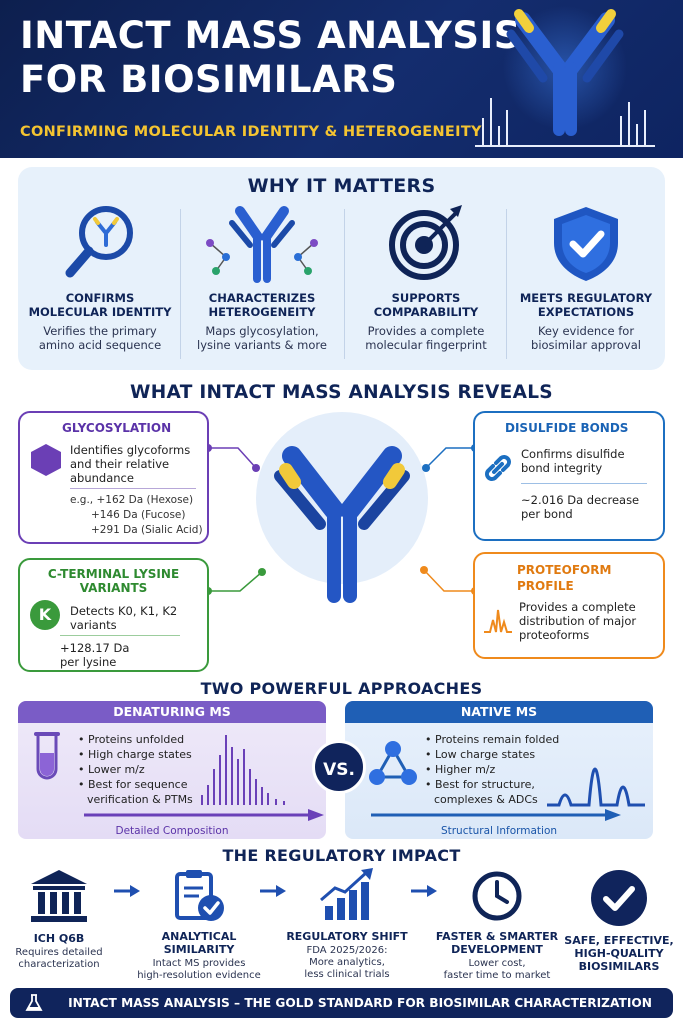  Describe the element at coordinates (346, 894) in the screenshot. I see `bar-chart-icon` at that location.